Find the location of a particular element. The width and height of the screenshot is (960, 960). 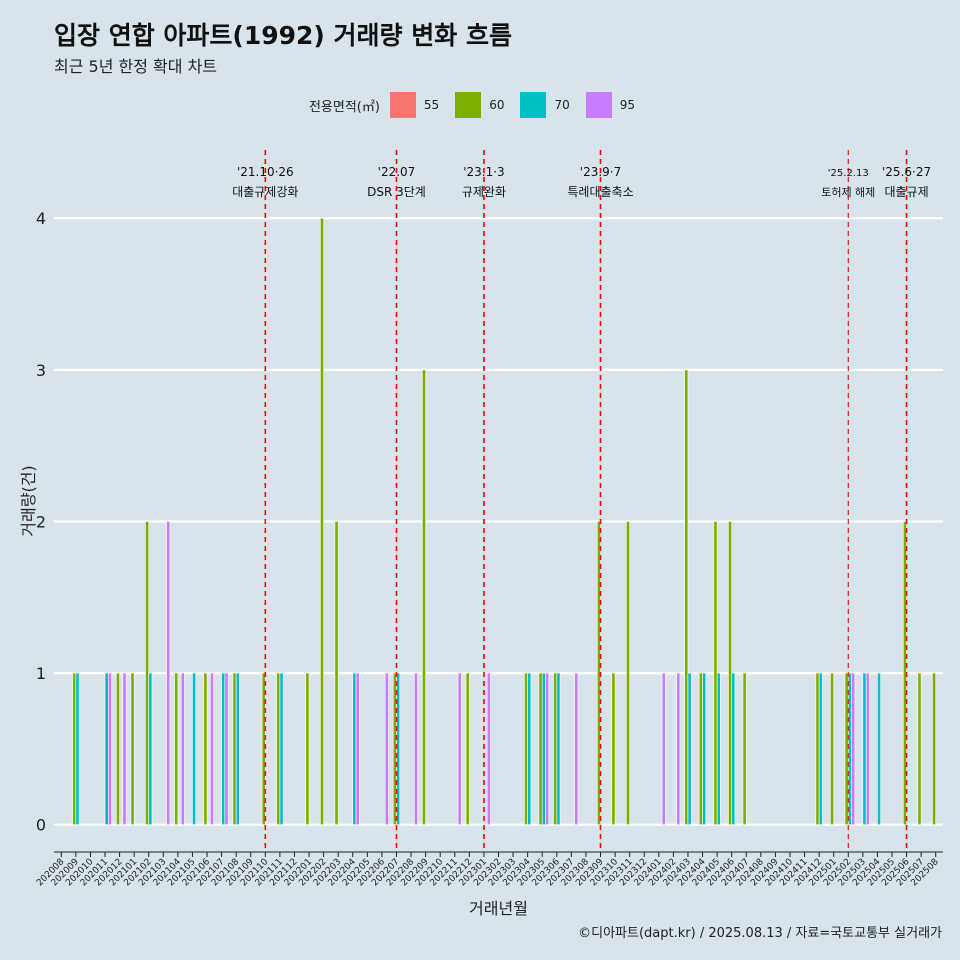

legend-title: 전용면적(㎡) is located at coordinates (344, 107).